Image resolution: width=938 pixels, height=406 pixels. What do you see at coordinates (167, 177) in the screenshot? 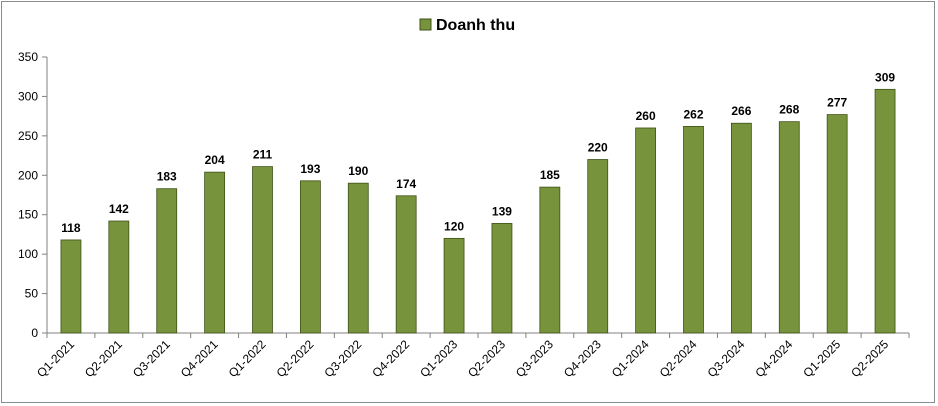
I see `data-label: 183` at bounding box center [167, 177].